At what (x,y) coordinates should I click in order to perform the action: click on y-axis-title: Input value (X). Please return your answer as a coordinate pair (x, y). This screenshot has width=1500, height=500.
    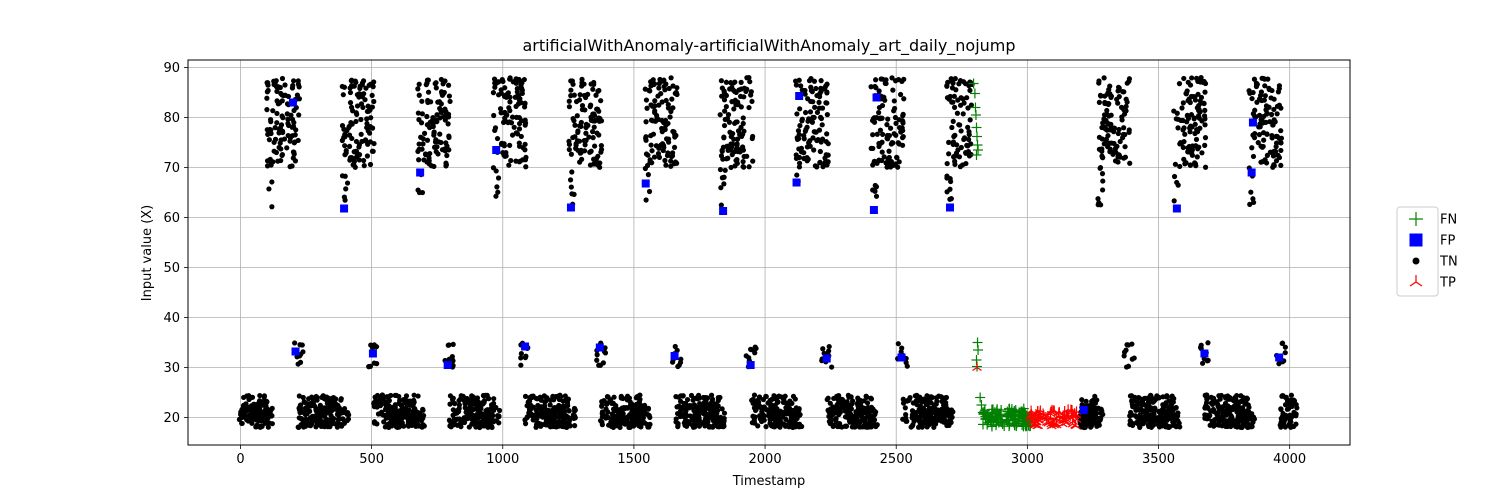
    Looking at the image, I should click on (147, 253).